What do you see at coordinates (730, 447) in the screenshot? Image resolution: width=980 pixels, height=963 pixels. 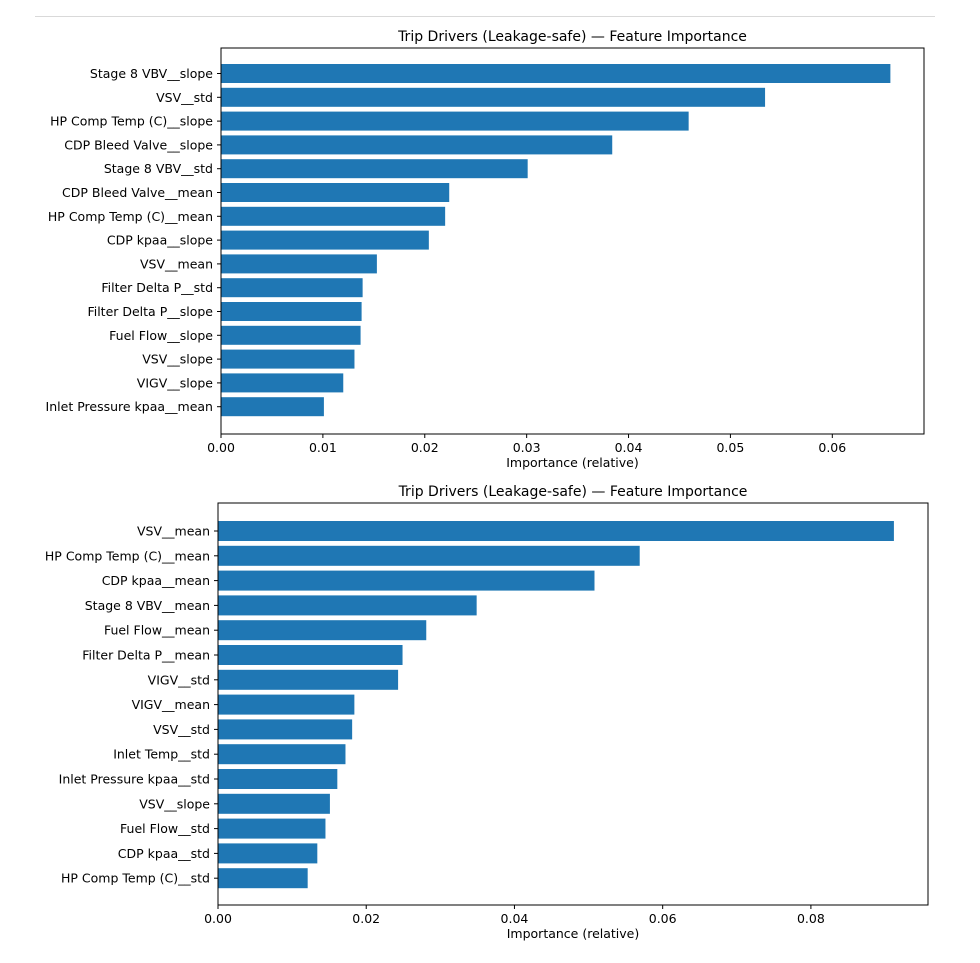 I see `x-tick-label: 0.05` at bounding box center [730, 447].